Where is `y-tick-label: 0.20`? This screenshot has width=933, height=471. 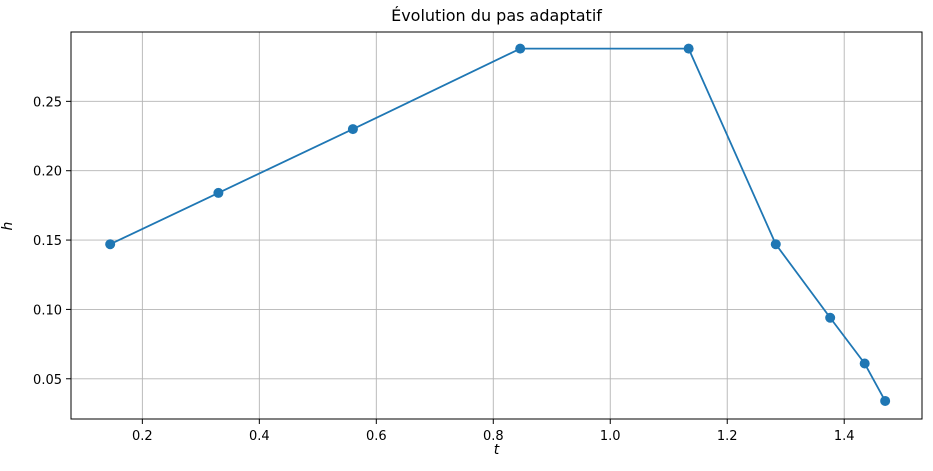
y-tick-label: 0.20 is located at coordinates (47, 172).